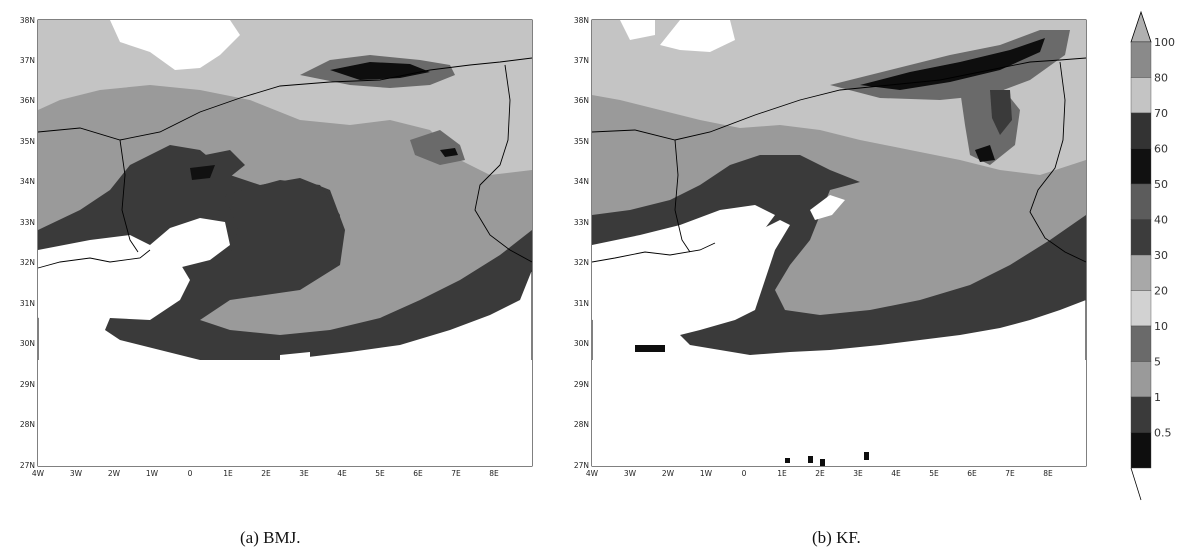 Image resolution: width=1179 pixels, height=560 pixels. What do you see at coordinates (1157, 362) in the screenshot?
I see `colorbar-label: 5` at bounding box center [1157, 362].